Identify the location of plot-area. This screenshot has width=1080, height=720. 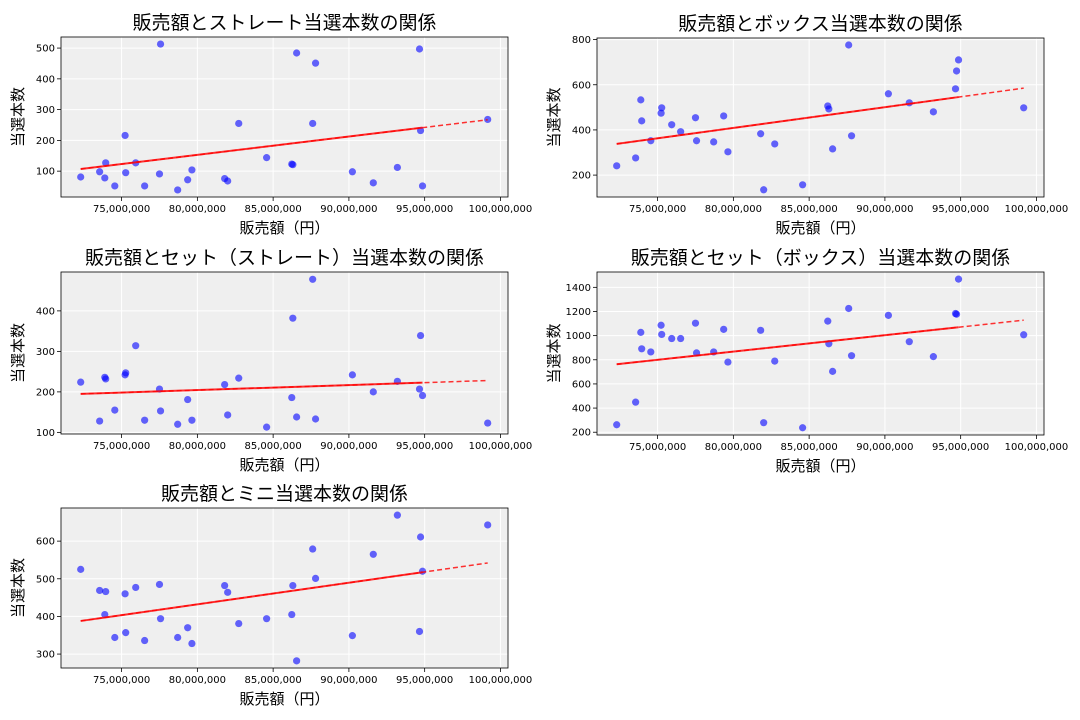
(820, 117).